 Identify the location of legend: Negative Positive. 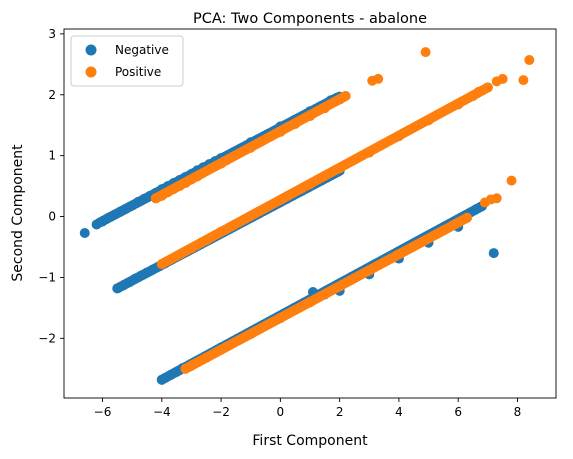
(127, 61).